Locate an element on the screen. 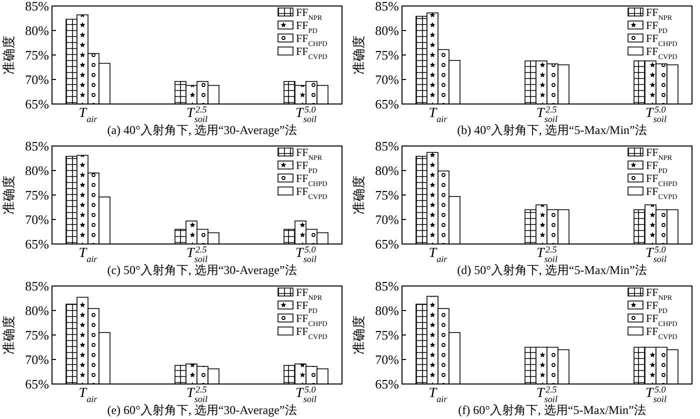 Image resolution: width=700 pixels, height=419 pixels. text: (e) 60°入射角下, 选用“30-Average”法 is located at coordinates (202, 410).